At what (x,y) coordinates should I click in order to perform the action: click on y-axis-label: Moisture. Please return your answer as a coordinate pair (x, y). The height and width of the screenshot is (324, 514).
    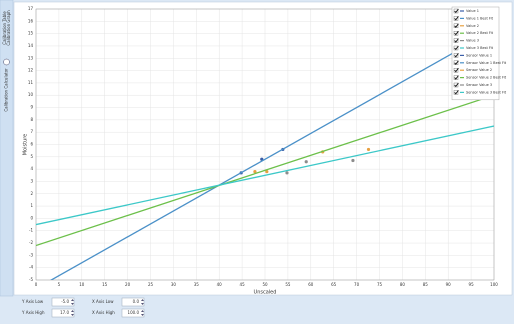
    Looking at the image, I should click on (26, 145).